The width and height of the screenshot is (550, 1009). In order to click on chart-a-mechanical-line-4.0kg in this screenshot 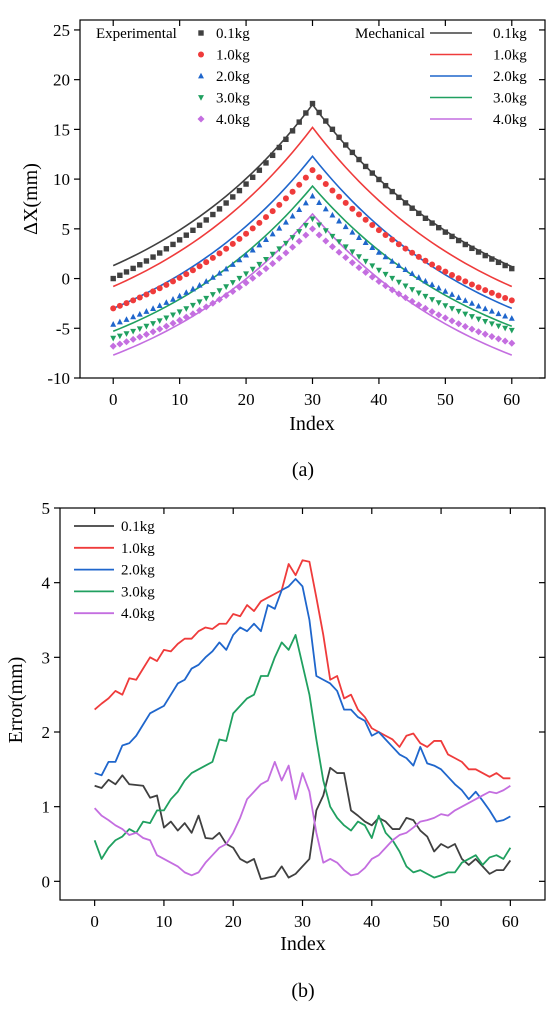, I will do `click(312, 284)`.